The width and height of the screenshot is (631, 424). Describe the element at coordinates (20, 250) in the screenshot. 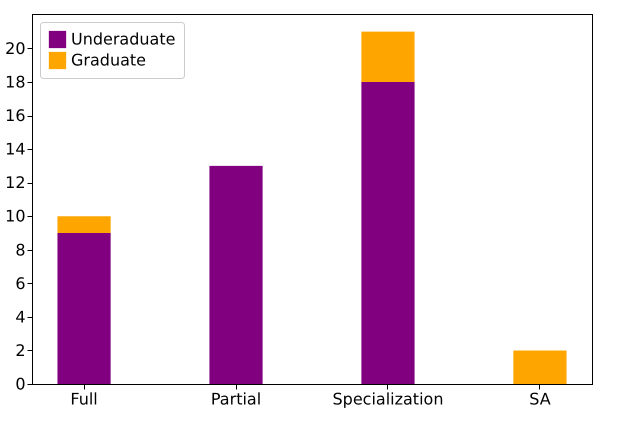

I see `y-tick-label: 8` at that location.